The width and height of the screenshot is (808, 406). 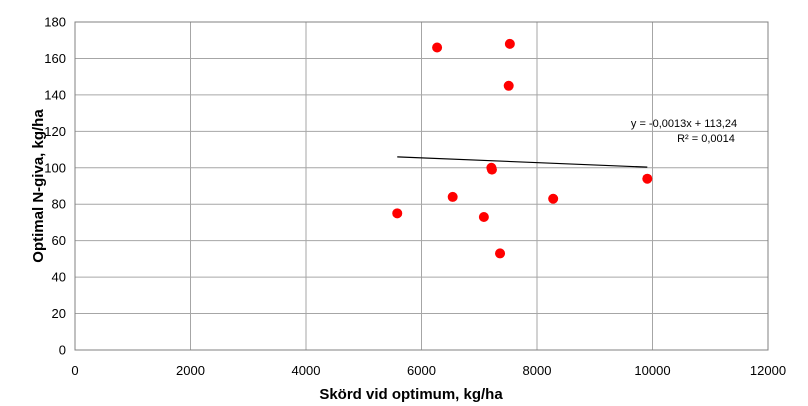 I want to click on trendline, so click(x=522, y=162).